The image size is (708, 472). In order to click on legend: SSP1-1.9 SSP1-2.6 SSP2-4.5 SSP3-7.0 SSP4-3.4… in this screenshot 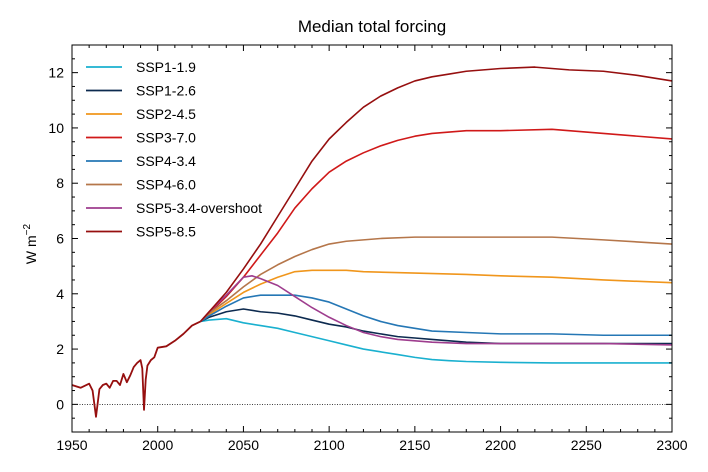, I will do `click(174, 149)`.